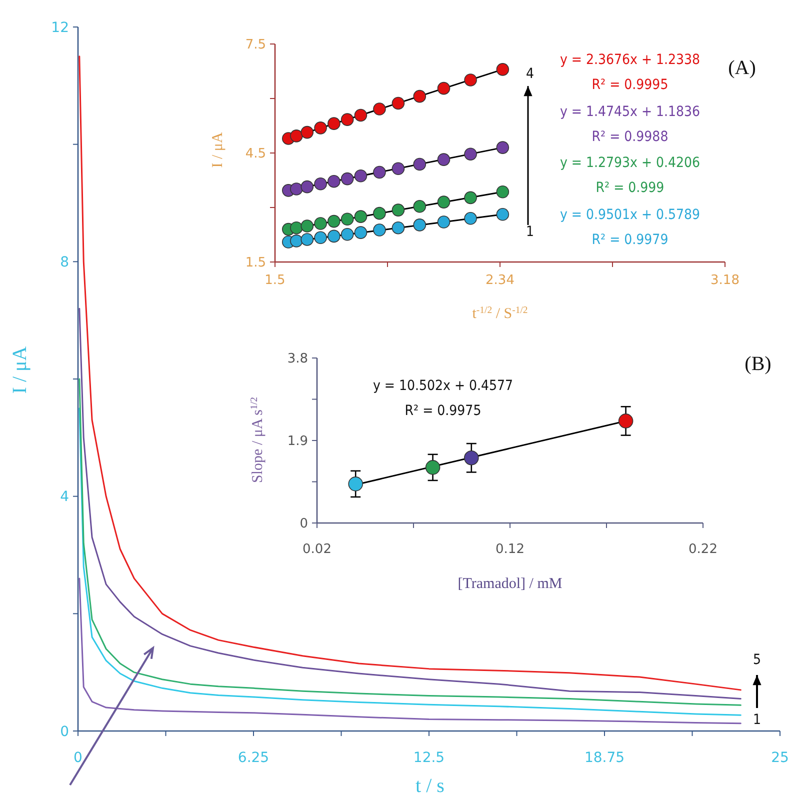 The image size is (790, 804). I want to click on x-tick-label: 1.5, so click(275, 280).